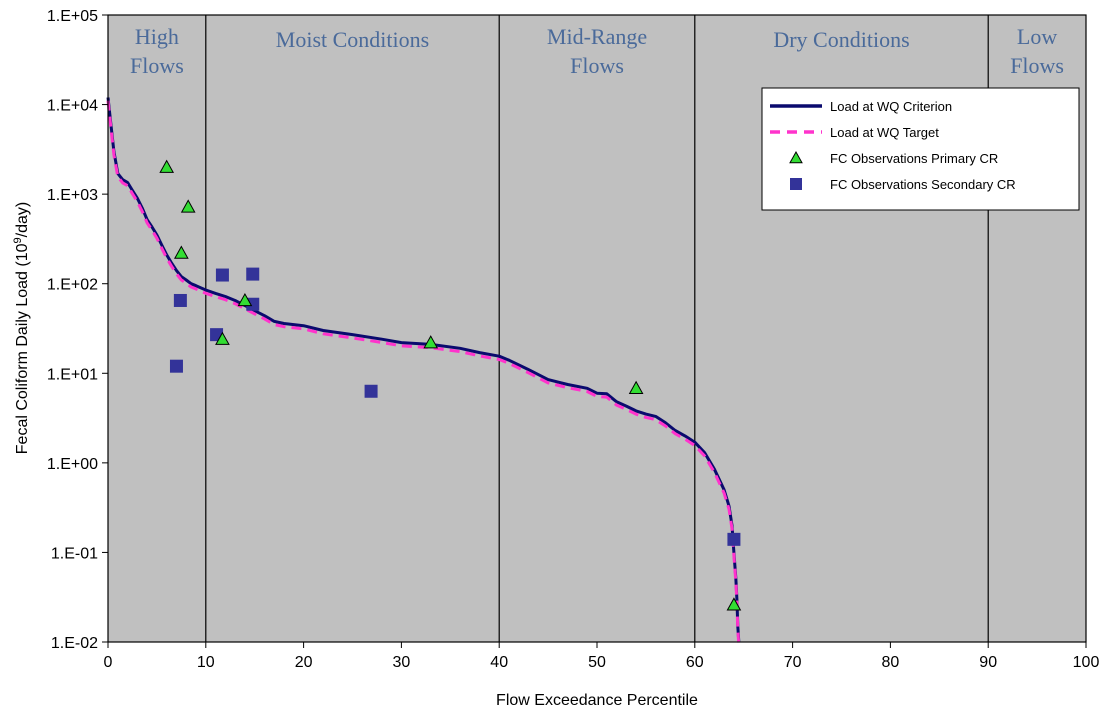  What do you see at coordinates (402, 662) in the screenshot?
I see `x-tick-label: 30` at bounding box center [402, 662].